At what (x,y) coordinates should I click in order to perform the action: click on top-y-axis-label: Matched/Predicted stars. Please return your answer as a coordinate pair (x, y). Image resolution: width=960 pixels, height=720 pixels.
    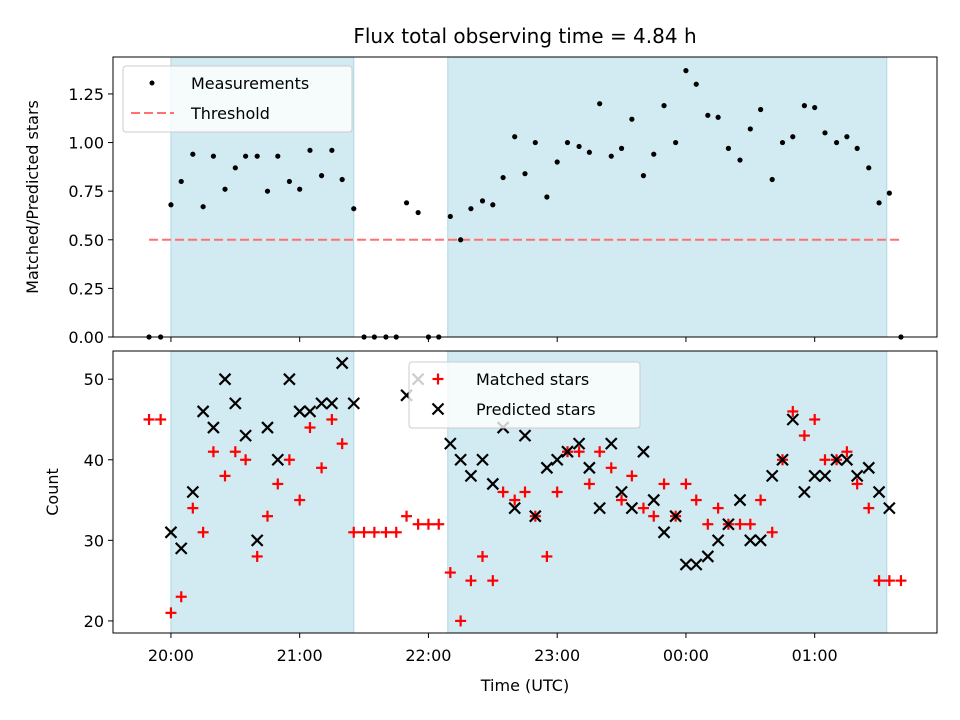
    Looking at the image, I should click on (32, 197).